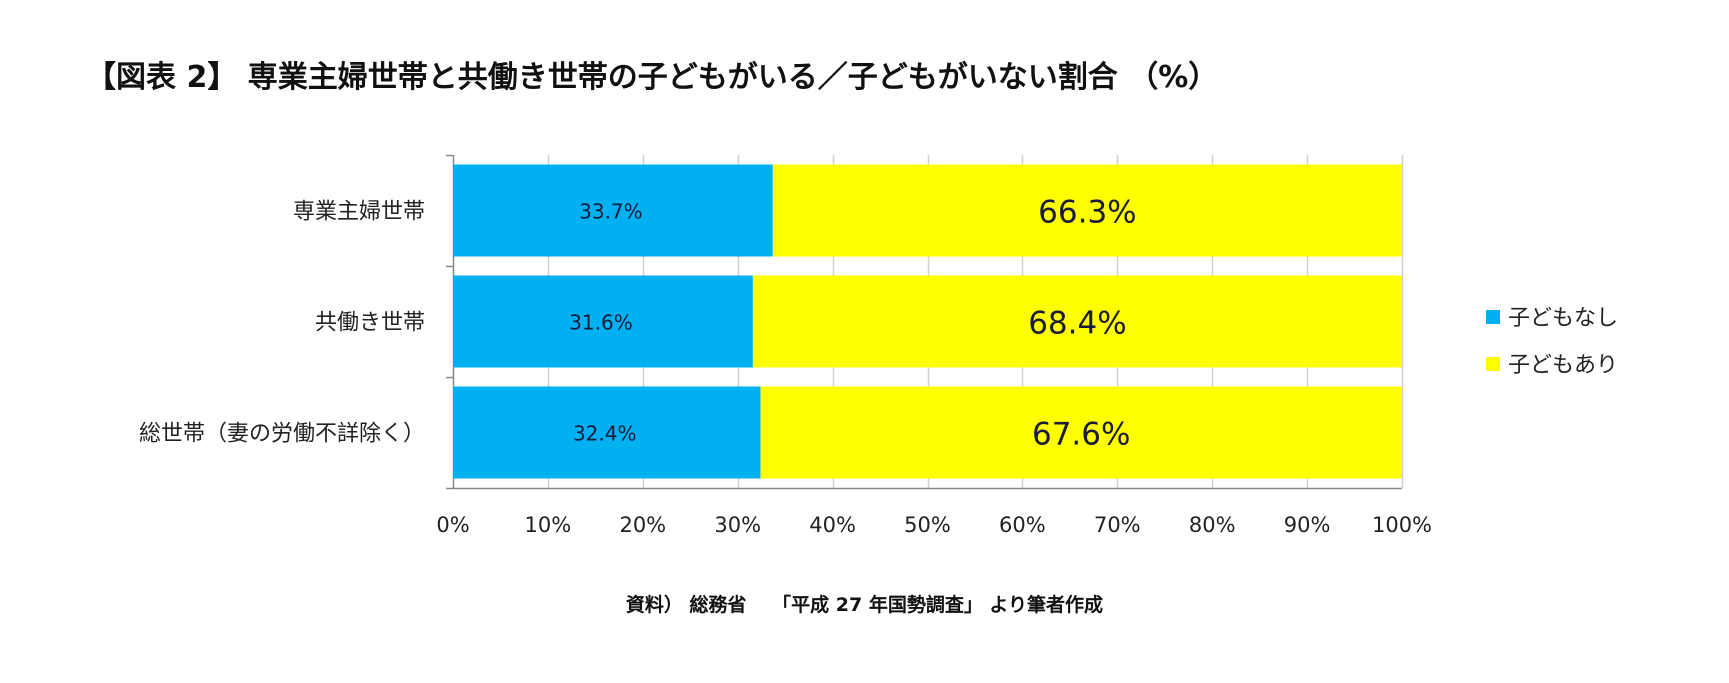 This screenshot has width=1729, height=683. What do you see at coordinates (642, 525) in the screenshot?
I see `x-tick-label: 20%` at bounding box center [642, 525].